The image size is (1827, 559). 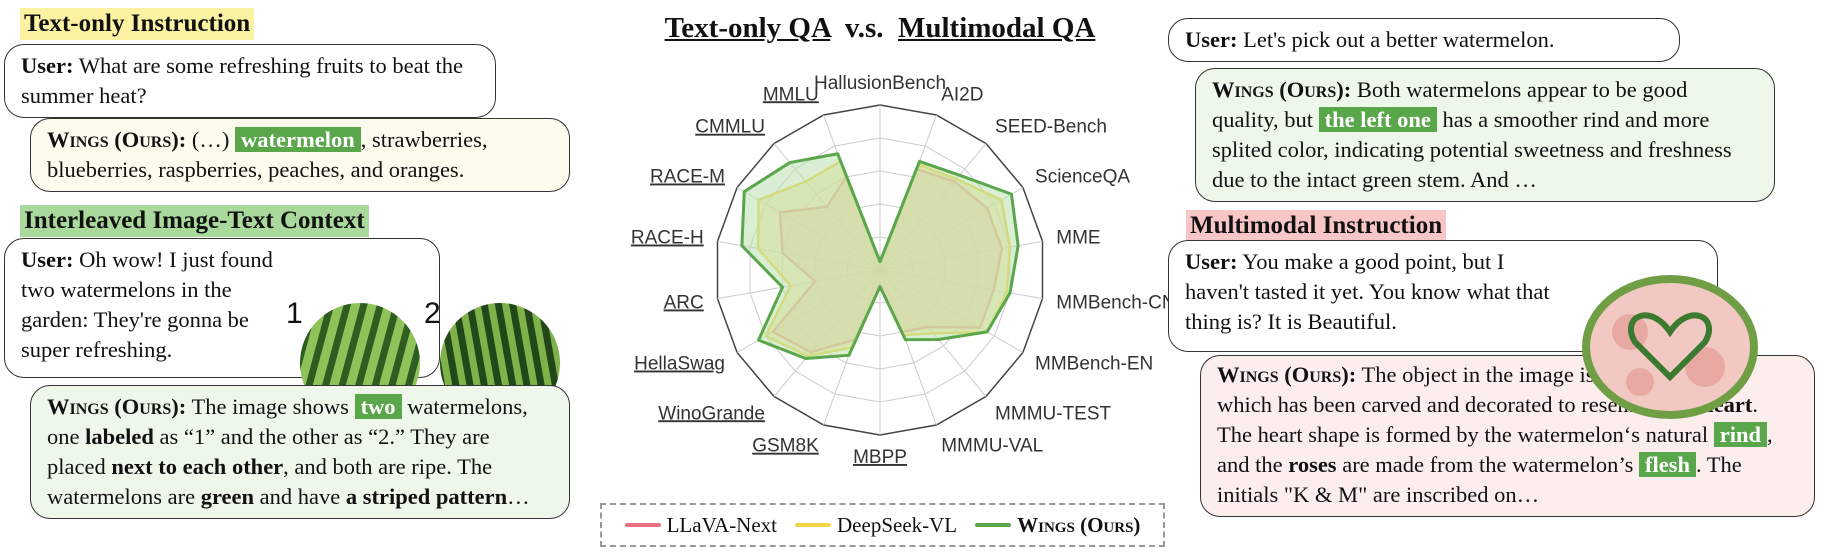 What do you see at coordinates (1079, 524) in the screenshot?
I see `legend-label: Wings (Ours)` at bounding box center [1079, 524].